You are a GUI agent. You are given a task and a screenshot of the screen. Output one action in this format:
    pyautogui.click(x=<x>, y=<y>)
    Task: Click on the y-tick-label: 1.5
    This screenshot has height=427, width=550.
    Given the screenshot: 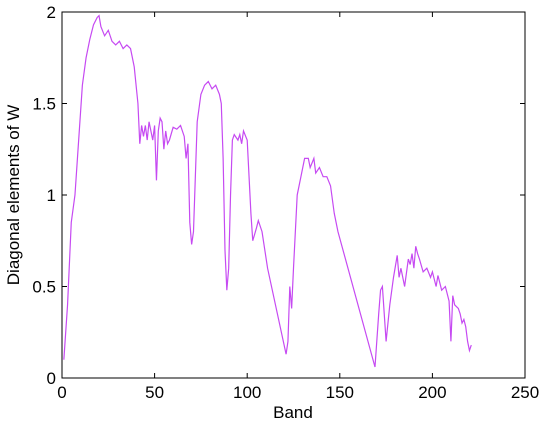 What is the action you would take?
    pyautogui.click(x=44, y=104)
    